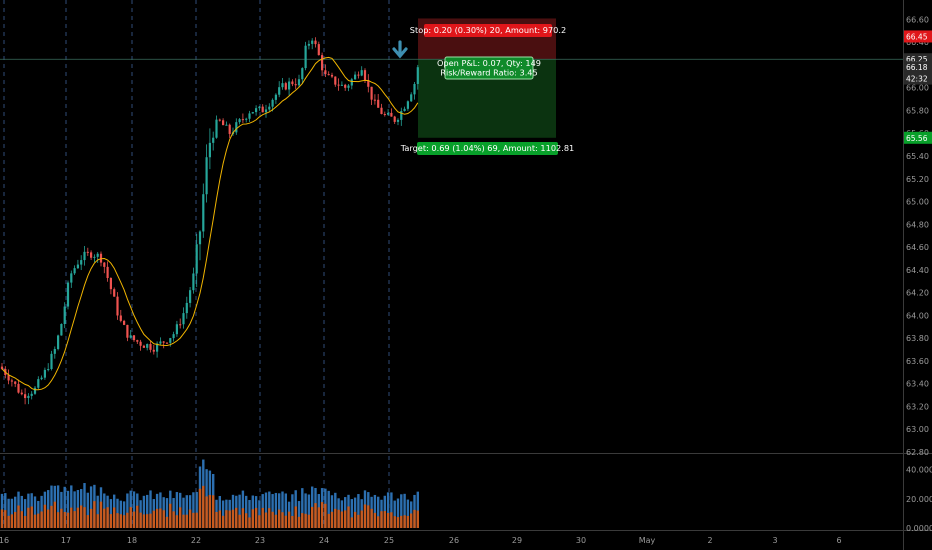 This screenshot has height=550, width=932. Describe the element at coordinates (488, 73) in the screenshot. I see `pnl-label-text-1: Risk/Reward Ratio: 3.45` at that location.